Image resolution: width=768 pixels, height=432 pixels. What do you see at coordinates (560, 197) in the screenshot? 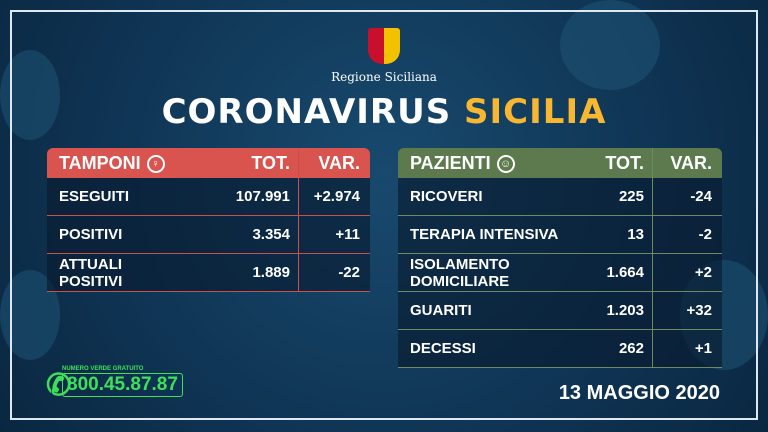
I see `table-row: RICOVERI 225 -24` at bounding box center [560, 197].